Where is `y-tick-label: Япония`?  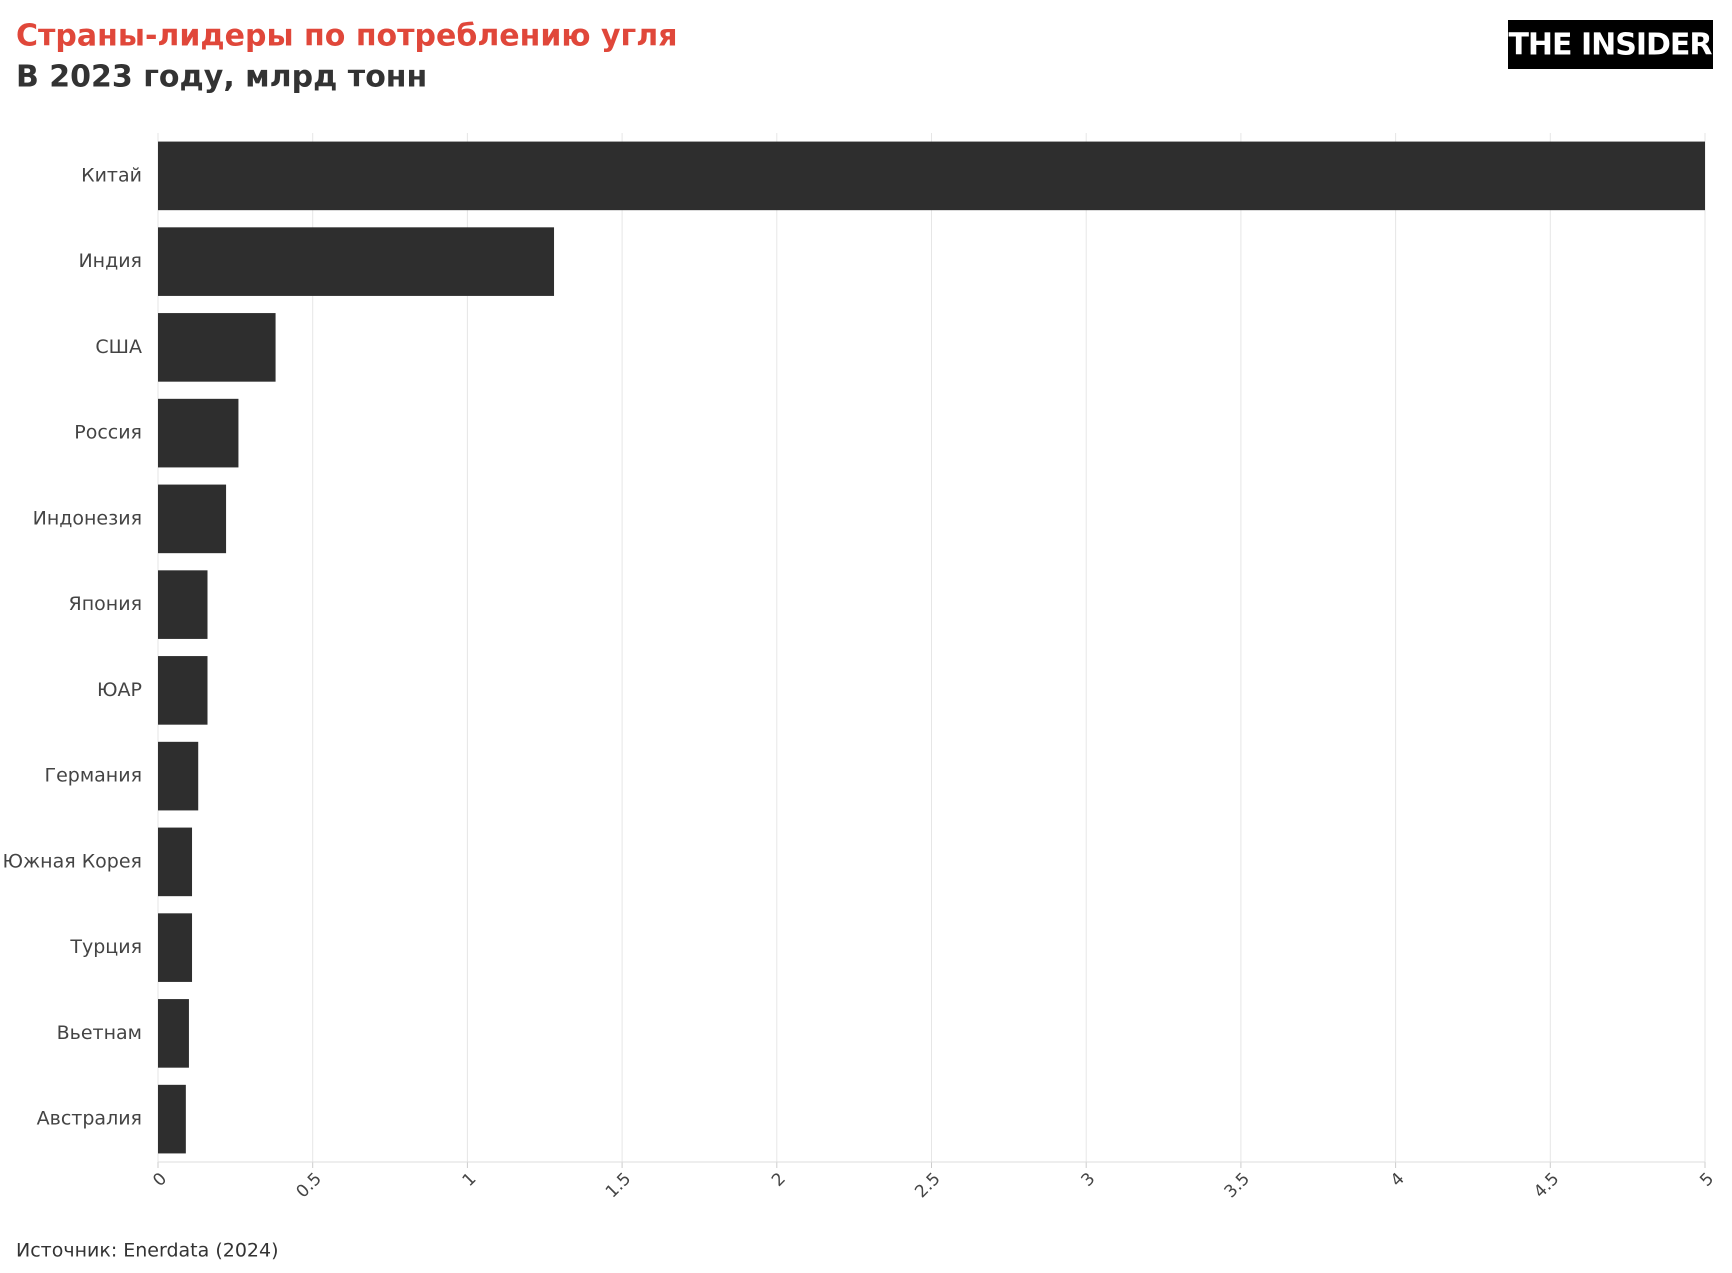
y-tick-label: Япония is located at coordinates (105, 604).